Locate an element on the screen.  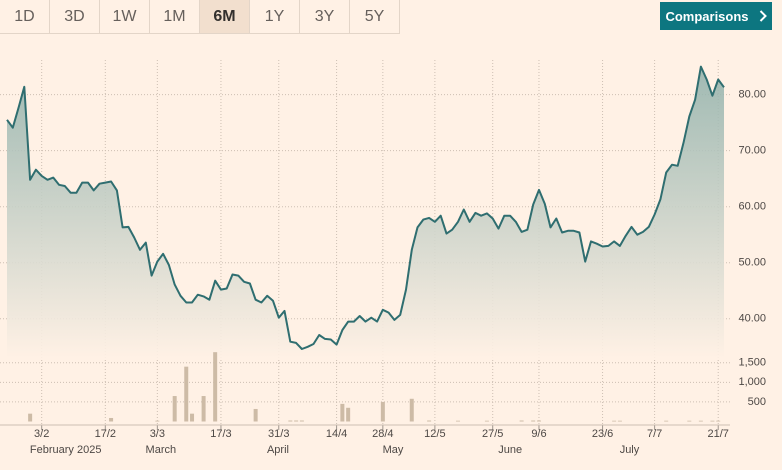
month-label: April is located at coordinates (278, 450).